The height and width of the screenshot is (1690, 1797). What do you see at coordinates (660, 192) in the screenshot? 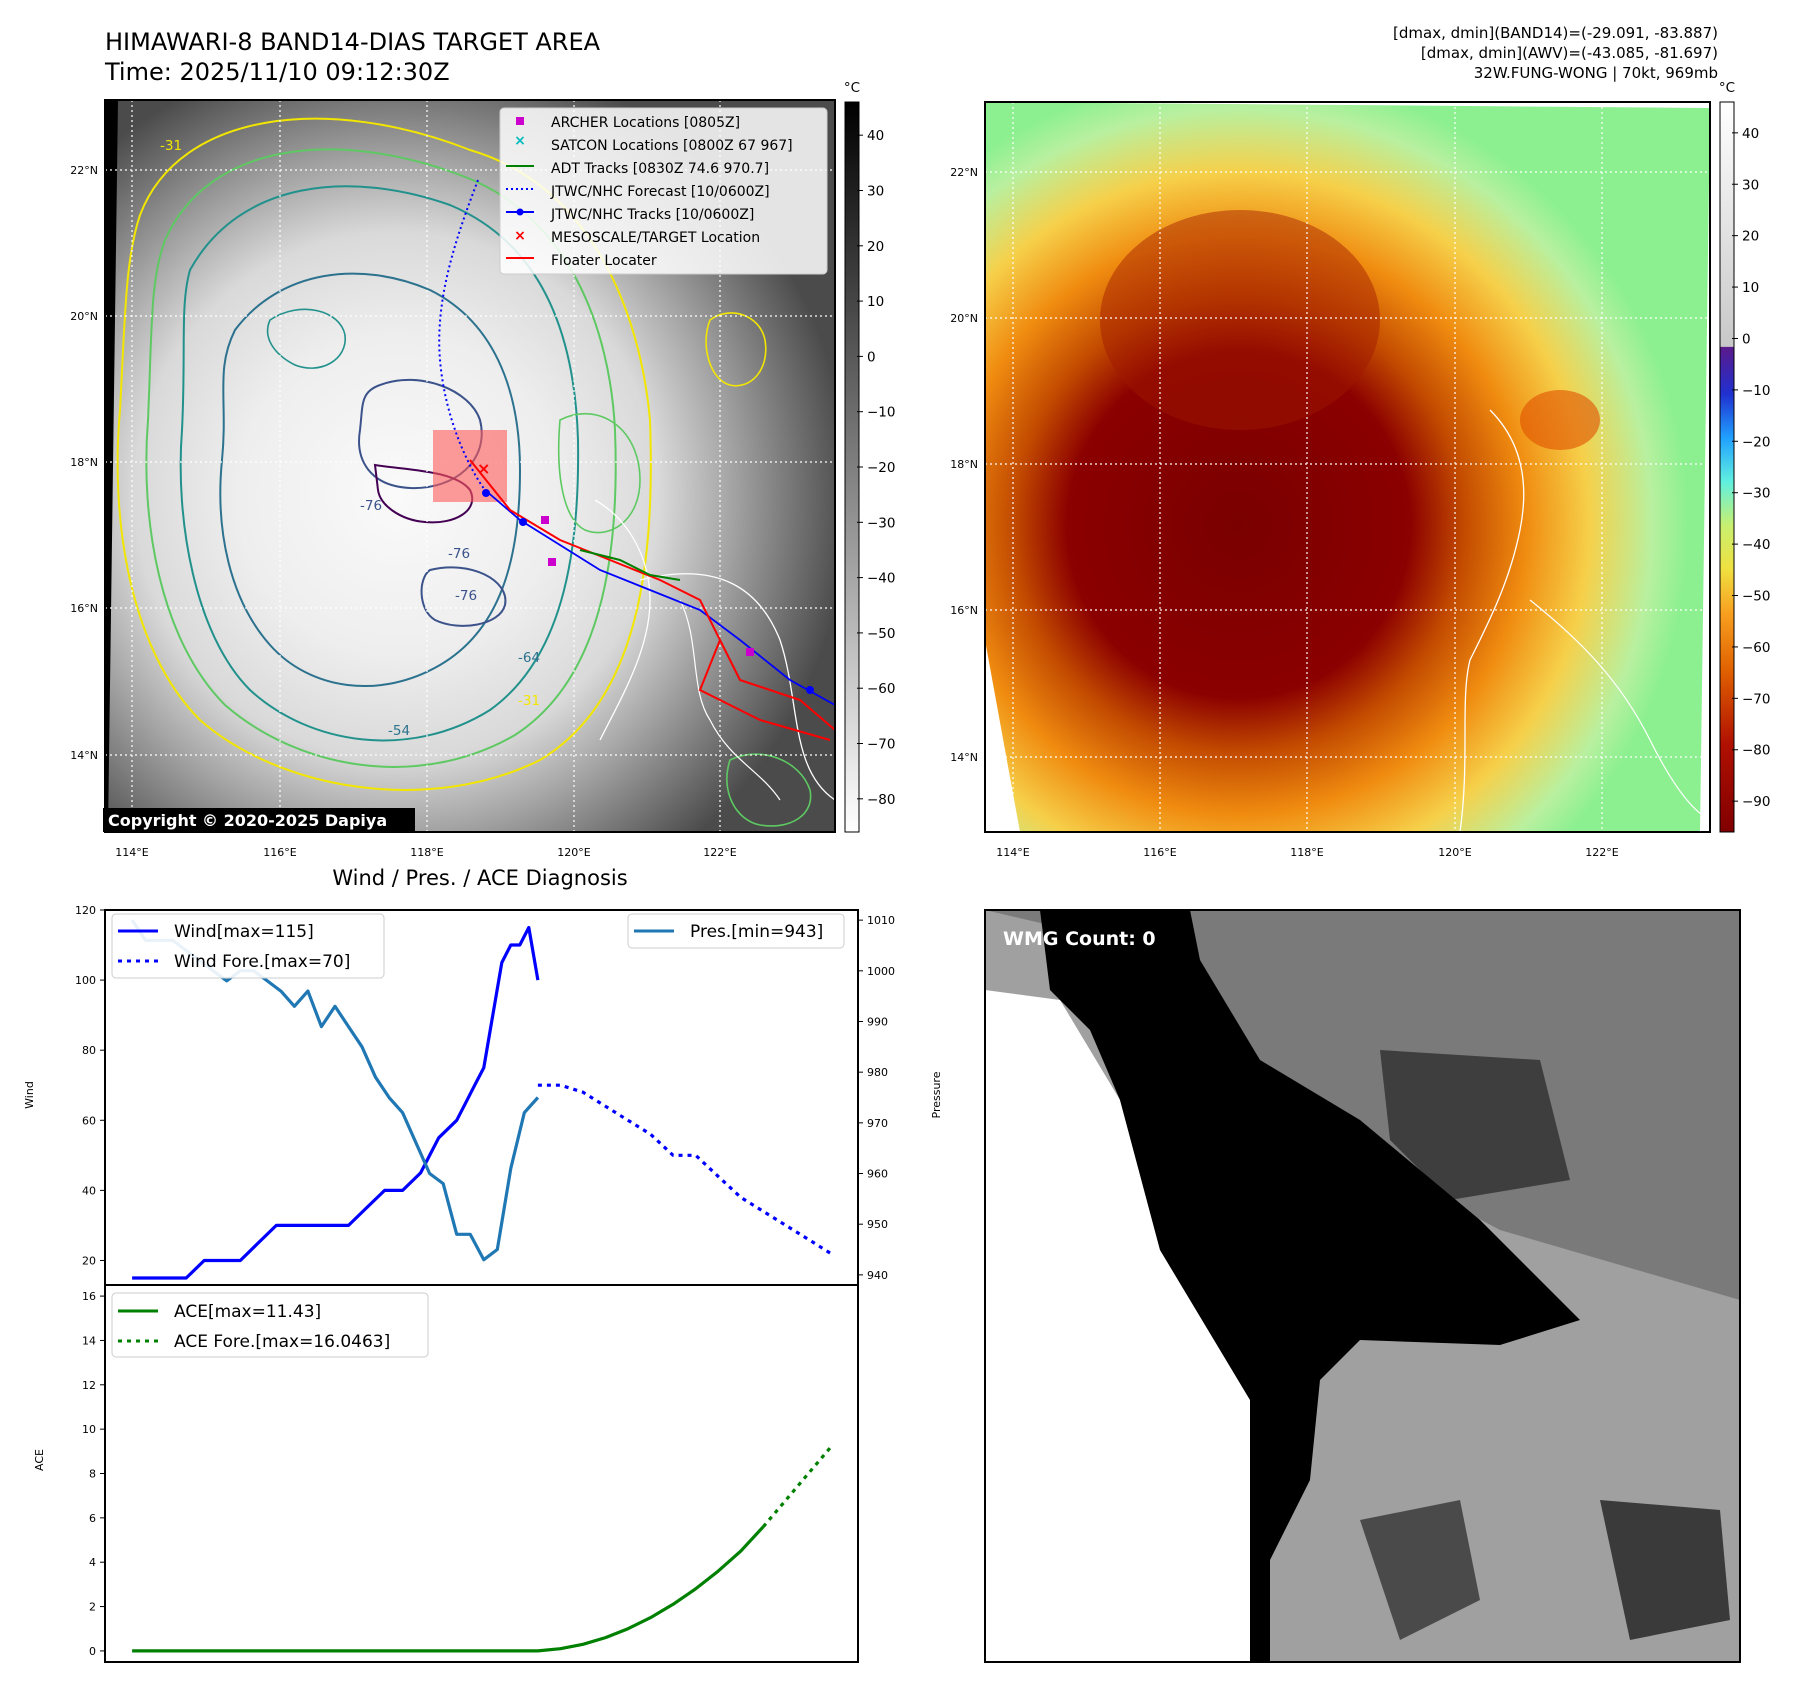
I see `legend-jtwc-forecast: JTWC/NHC Forecast [10/0600Z]` at bounding box center [660, 192].